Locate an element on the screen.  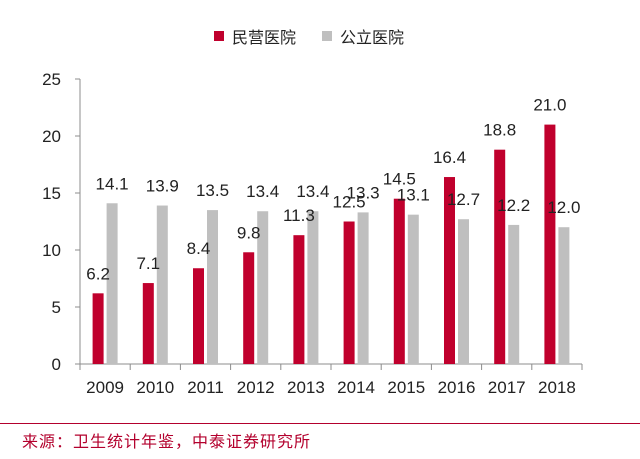
data-label-private: 21.0 is located at coordinates (549, 105).